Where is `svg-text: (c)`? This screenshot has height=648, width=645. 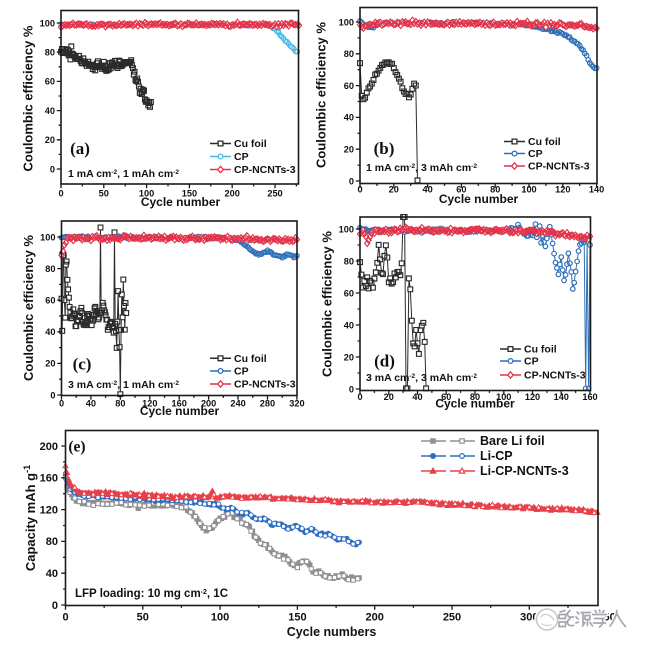
svg-text: (c) is located at coordinates (82, 364).